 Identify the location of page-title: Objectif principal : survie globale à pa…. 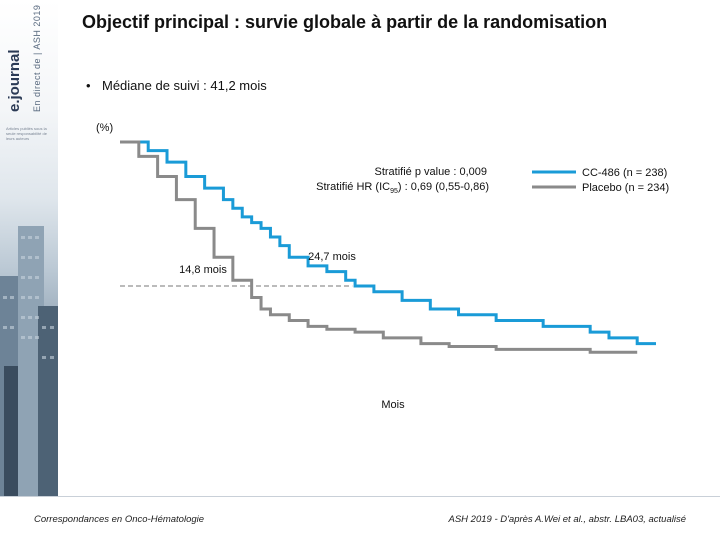
(345, 22).